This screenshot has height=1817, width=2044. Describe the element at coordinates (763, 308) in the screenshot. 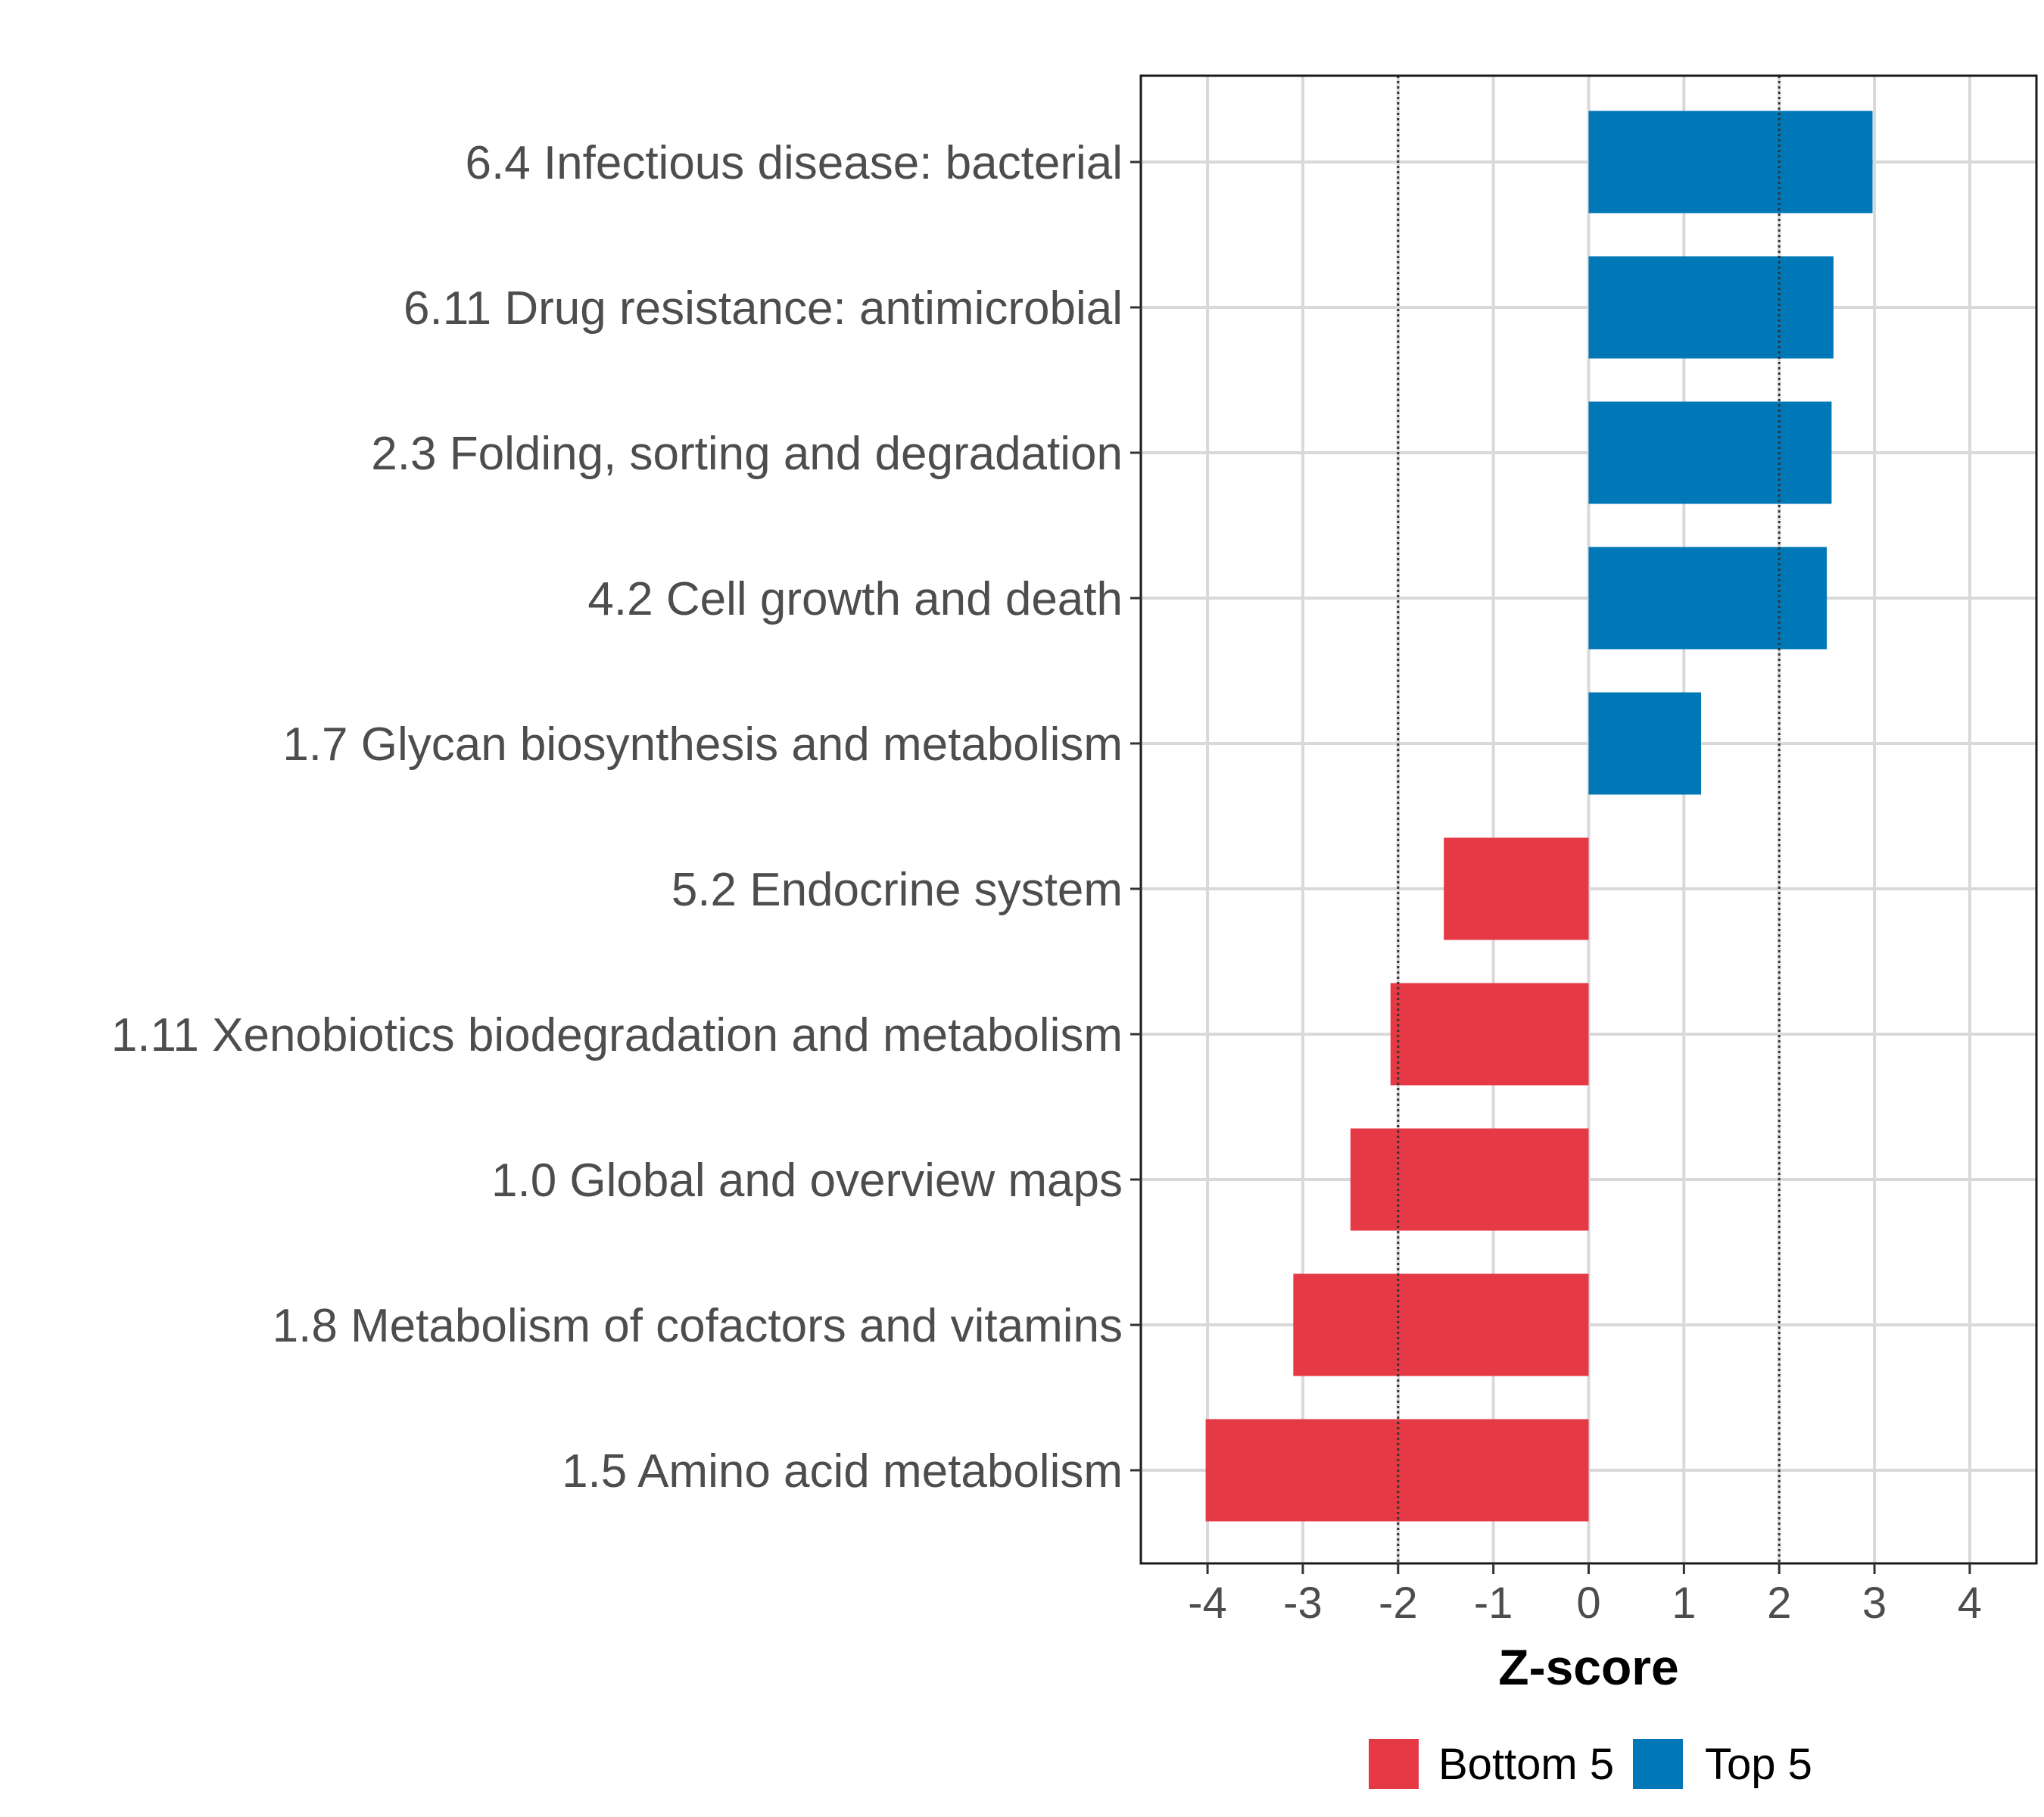

I see `category-label: 6.11 Drug resistance: antimicrobial` at that location.